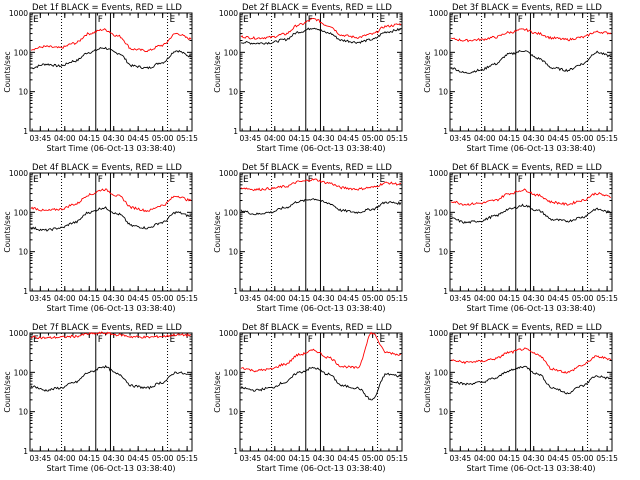 This screenshot has width=640, height=480. Describe the element at coordinates (317, 328) in the screenshot. I see `panel-title: Det 8f BLACK = Events, RED = LLD` at that location.